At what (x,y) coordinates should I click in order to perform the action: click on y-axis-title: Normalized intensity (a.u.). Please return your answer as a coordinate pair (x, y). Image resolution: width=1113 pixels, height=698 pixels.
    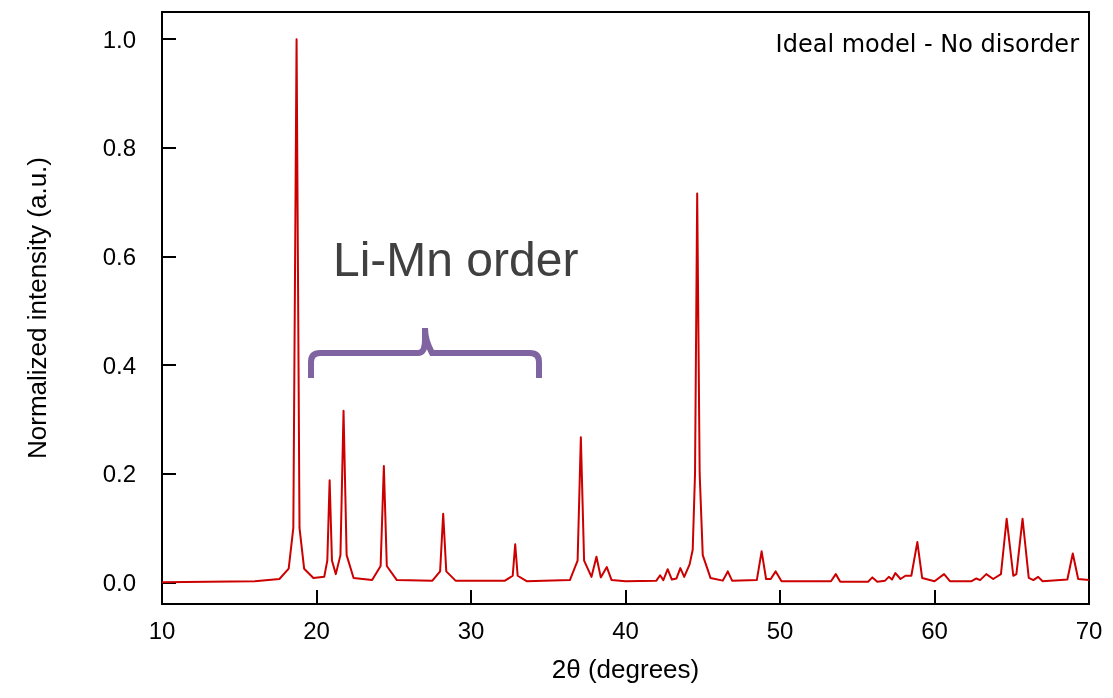
    Looking at the image, I should click on (37, 308).